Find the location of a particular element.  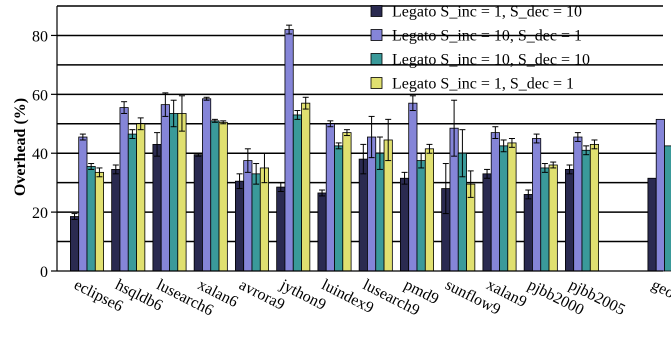

bar-s1-pjbb2005 is located at coordinates (570, 220).